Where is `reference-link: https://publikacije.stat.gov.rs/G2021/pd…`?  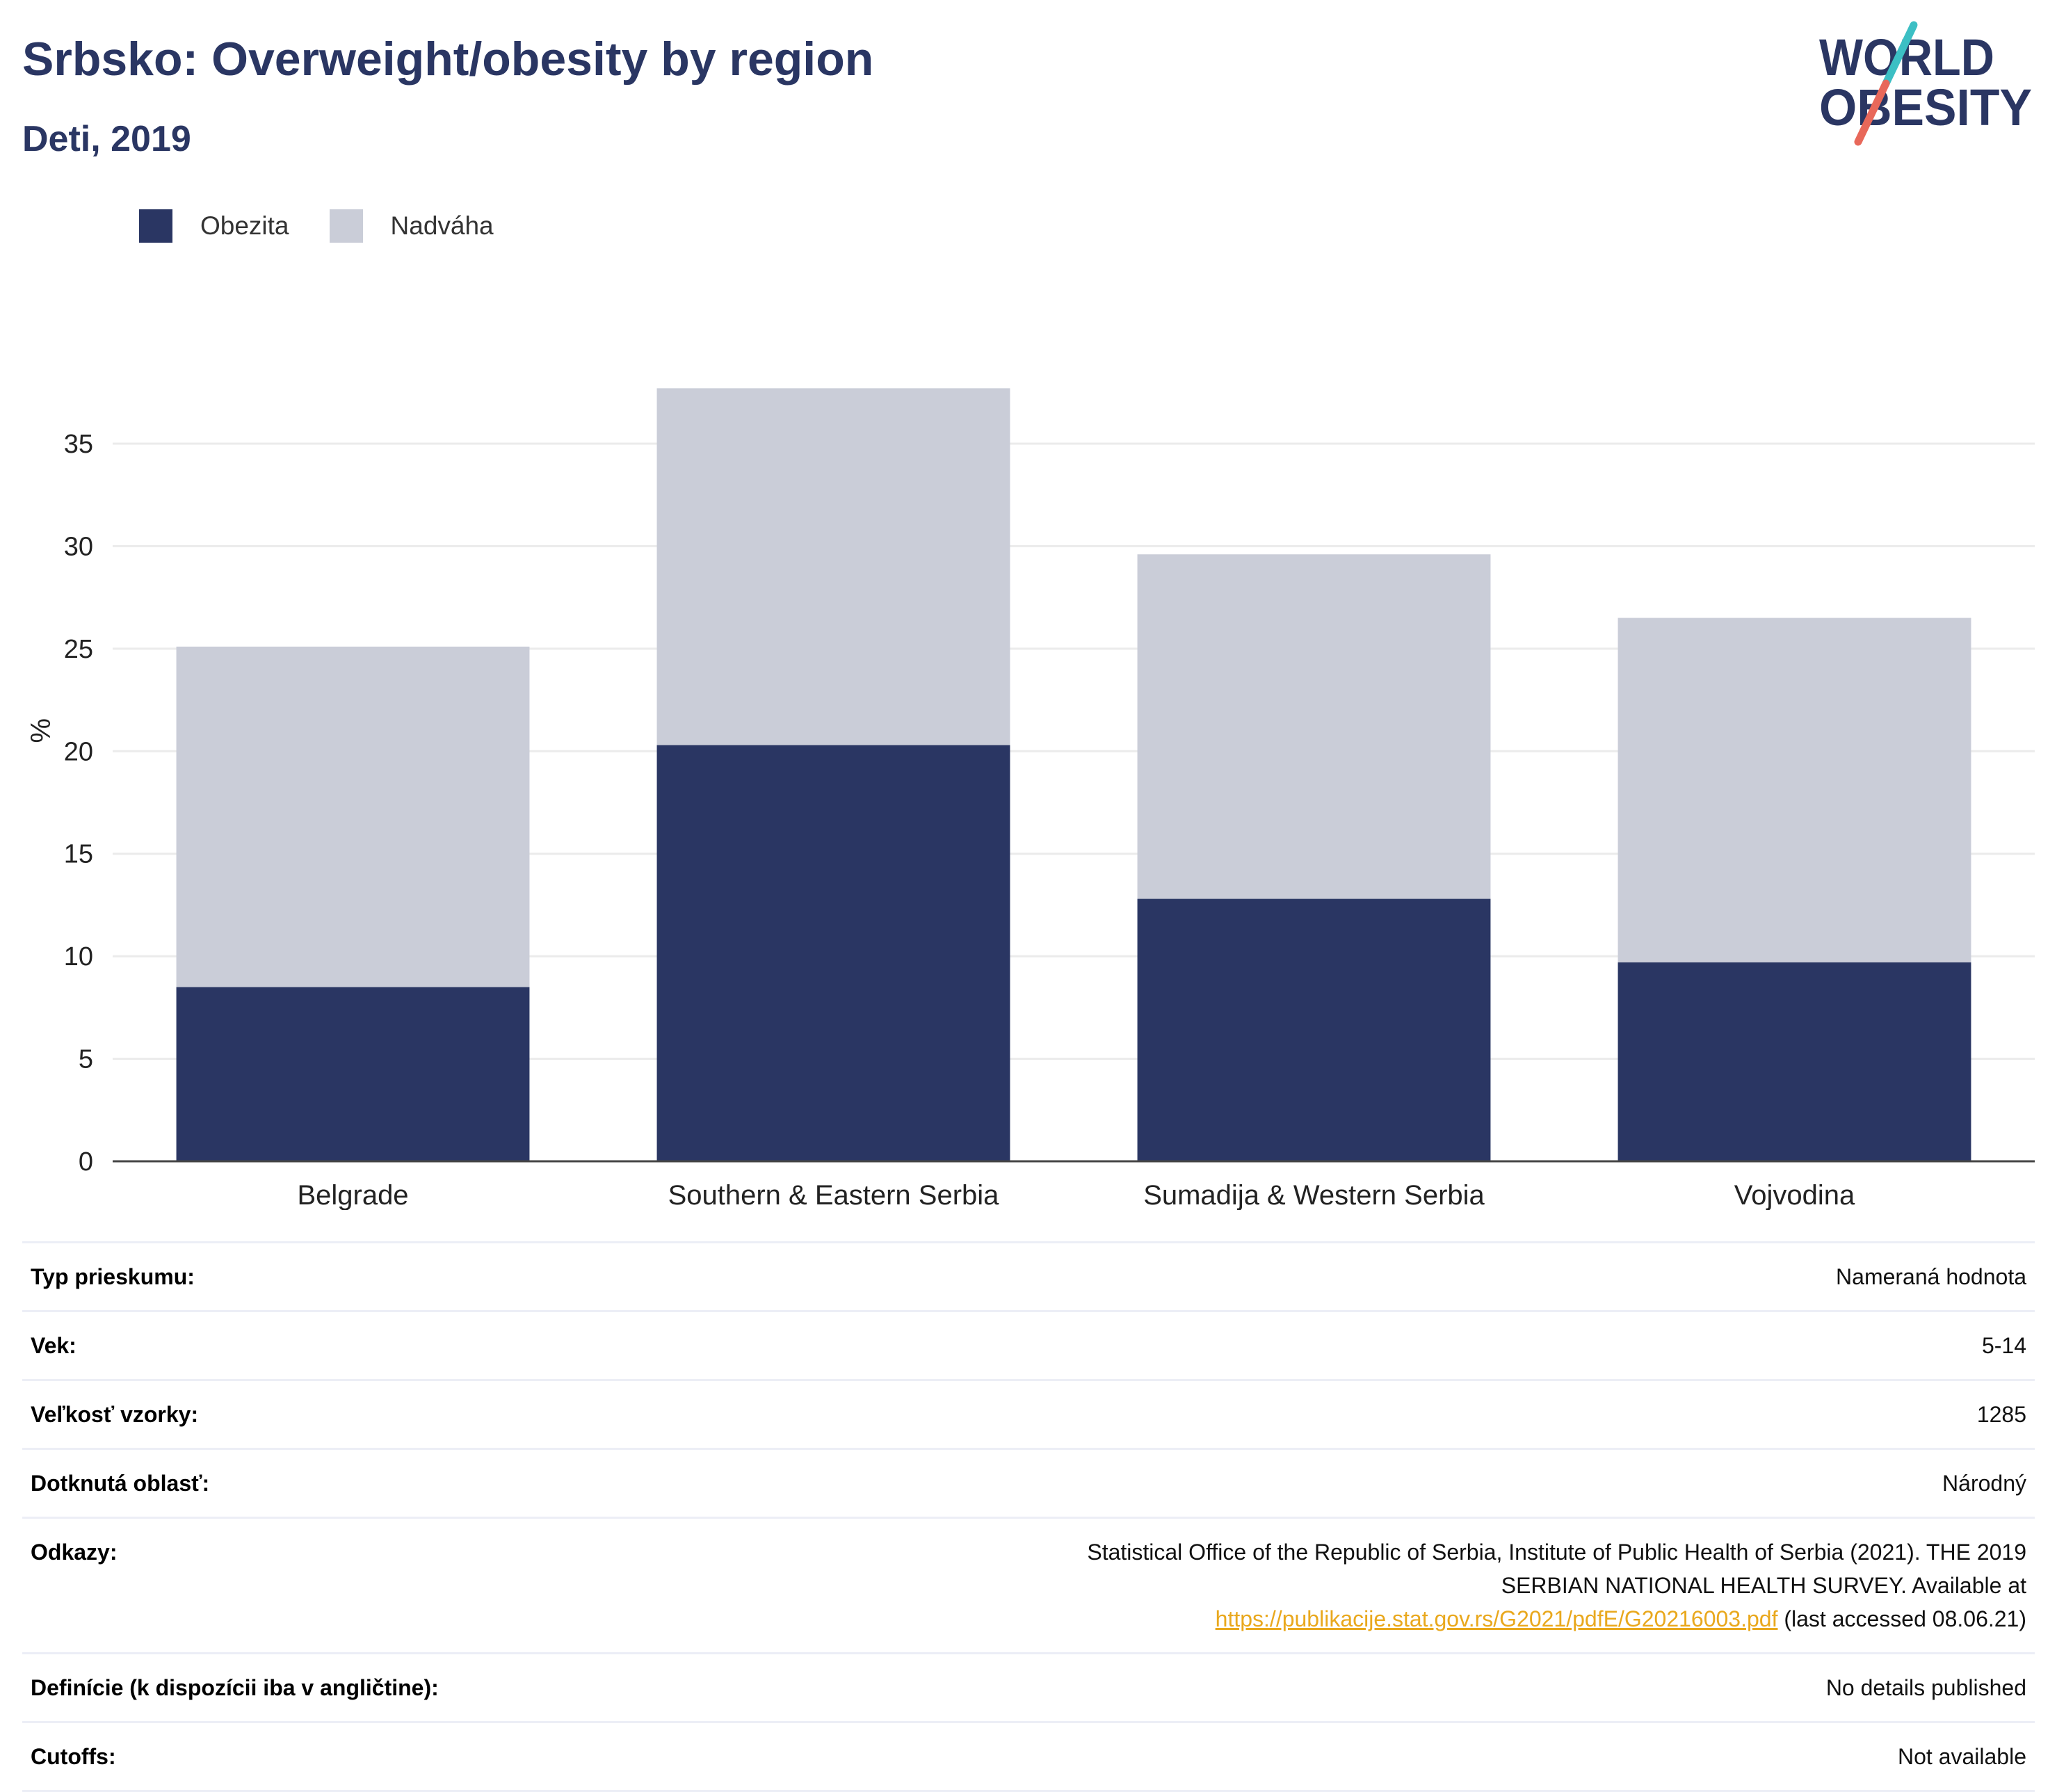 reference-link: https://publikacije.stat.gov.rs/G2021/pd… is located at coordinates (1497, 1619).